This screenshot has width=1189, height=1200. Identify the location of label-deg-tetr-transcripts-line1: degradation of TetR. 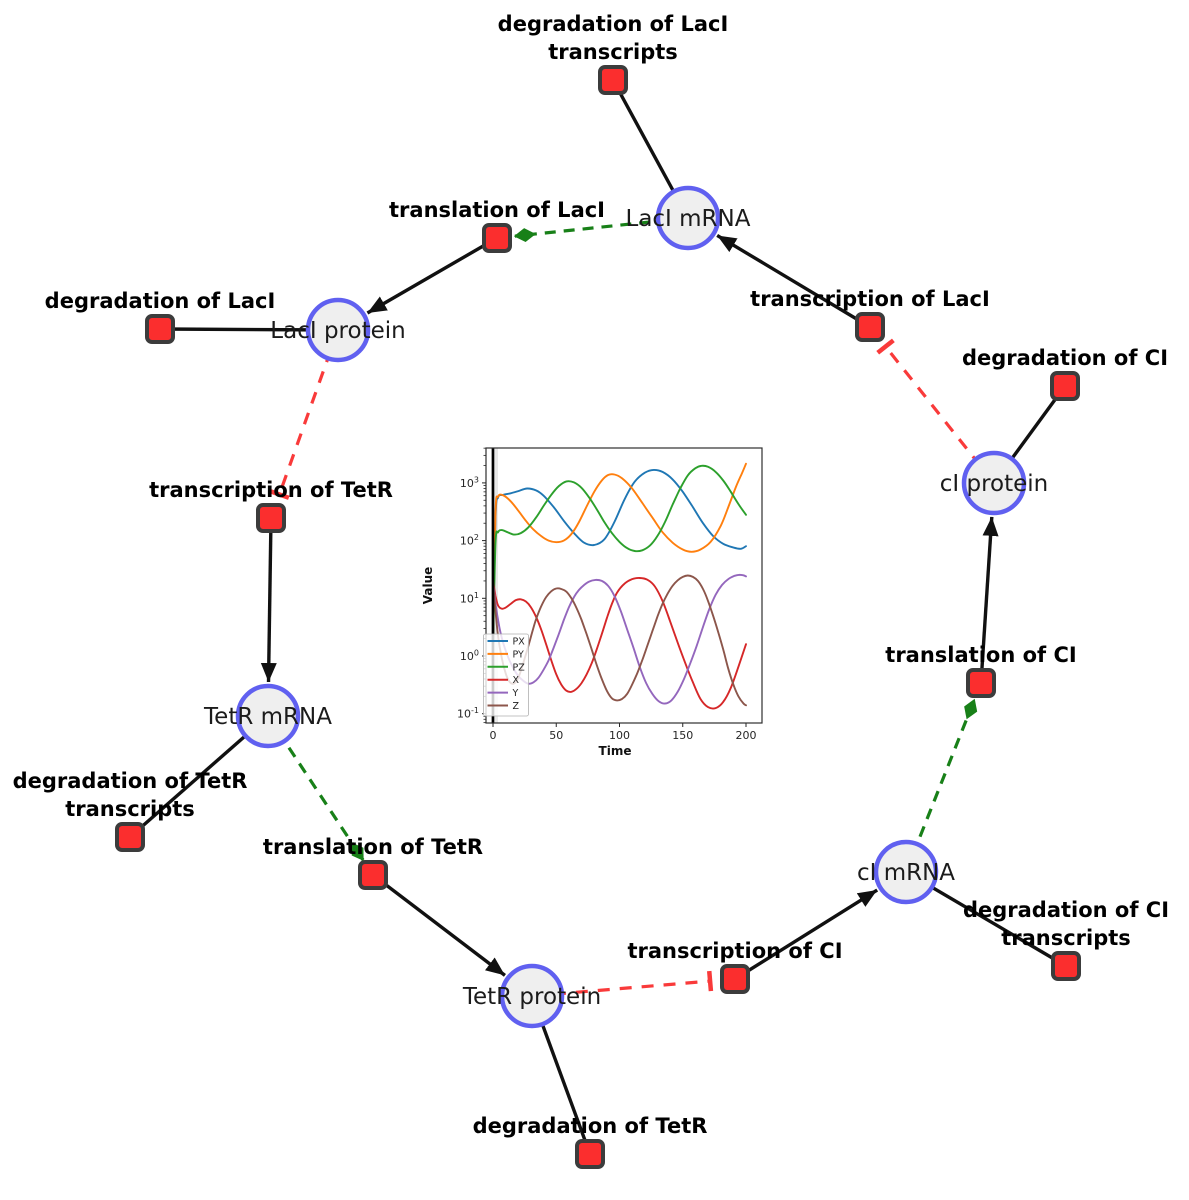
(130, 781).